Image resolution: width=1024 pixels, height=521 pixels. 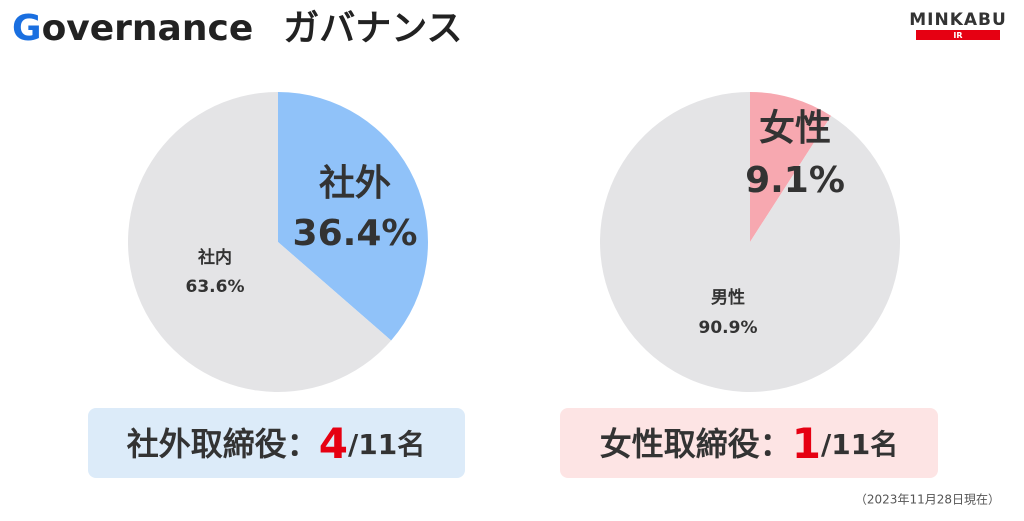 What do you see at coordinates (333, 443) in the screenshot?
I see `caption-count: 4` at bounding box center [333, 443].